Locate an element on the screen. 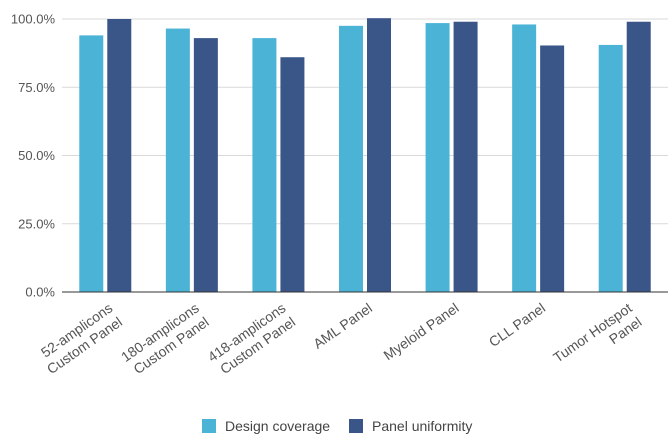 The image size is (668, 434). legend: Design coverage Panel uniformity is located at coordinates (337, 426).